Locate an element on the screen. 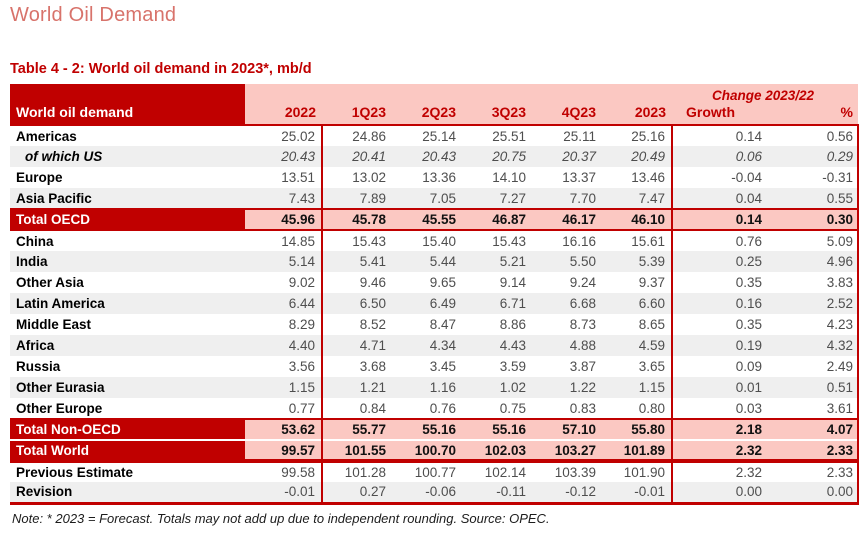 This screenshot has width=866, height=554. value-cell: 5.09 is located at coordinates (820, 240).